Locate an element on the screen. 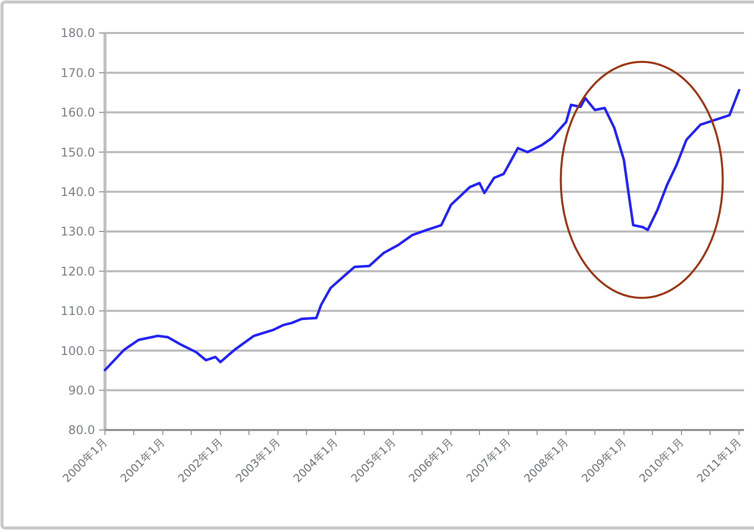  y-tick-label: 130.0 is located at coordinates (77, 231).